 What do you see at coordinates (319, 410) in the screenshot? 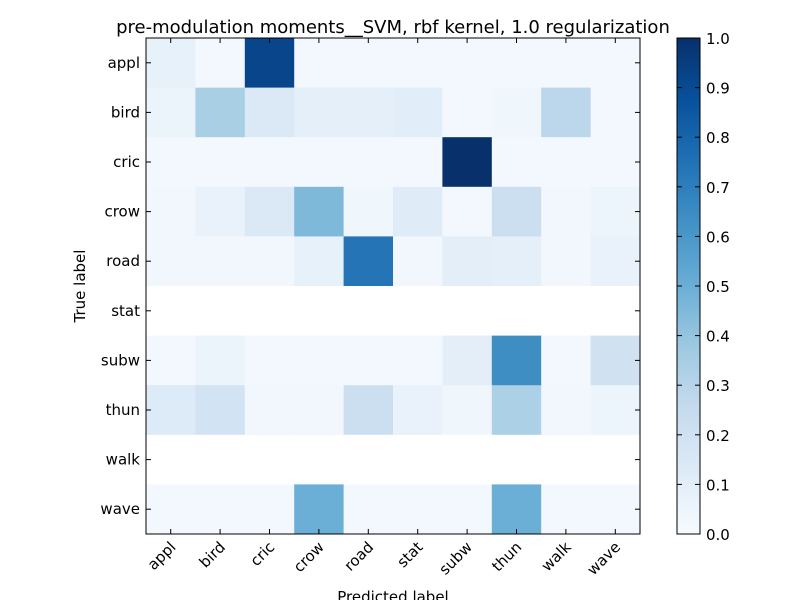
I see `heatmap-cell-thun-crow` at bounding box center [319, 410].